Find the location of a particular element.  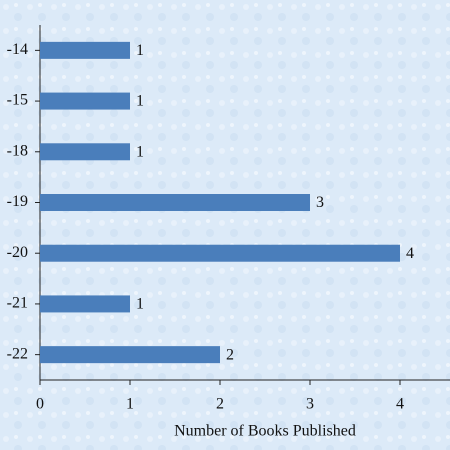

x-tick-label: 3 is located at coordinates (310, 404).